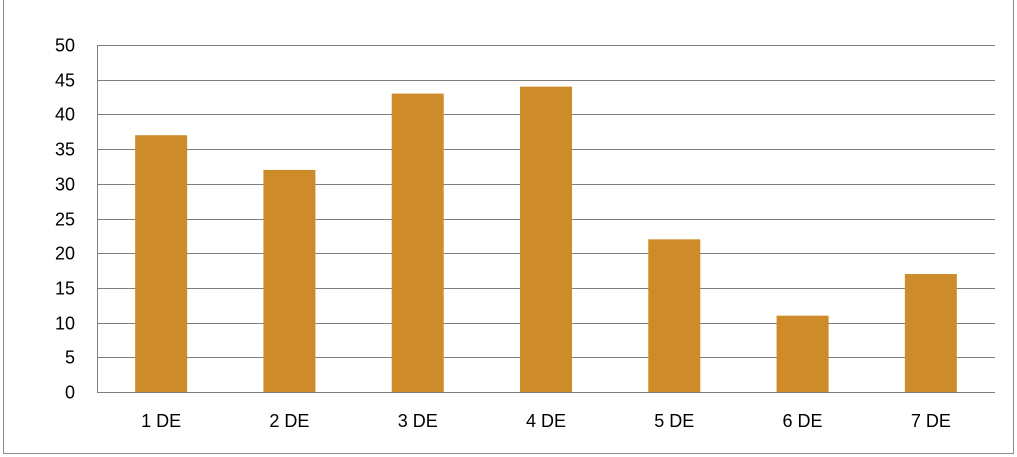  I want to click on y-tick-label: 40, so click(65, 115).